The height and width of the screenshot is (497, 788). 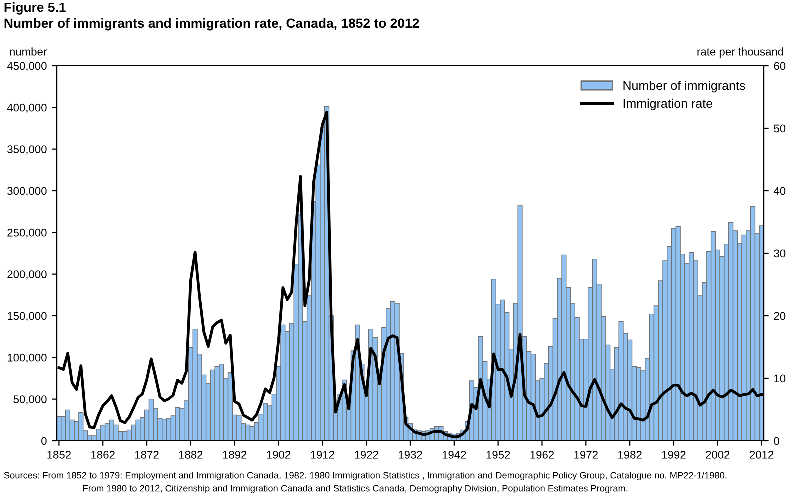 What do you see at coordinates (59, 455) in the screenshot?
I see `x-tick-label: 1852` at bounding box center [59, 455].